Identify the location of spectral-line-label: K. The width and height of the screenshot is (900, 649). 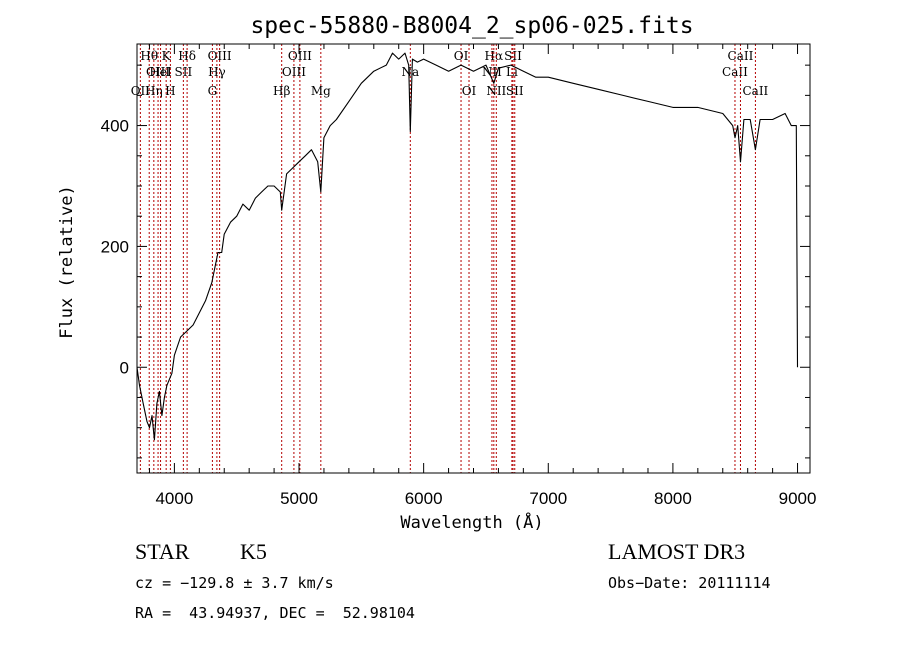
(167, 56).